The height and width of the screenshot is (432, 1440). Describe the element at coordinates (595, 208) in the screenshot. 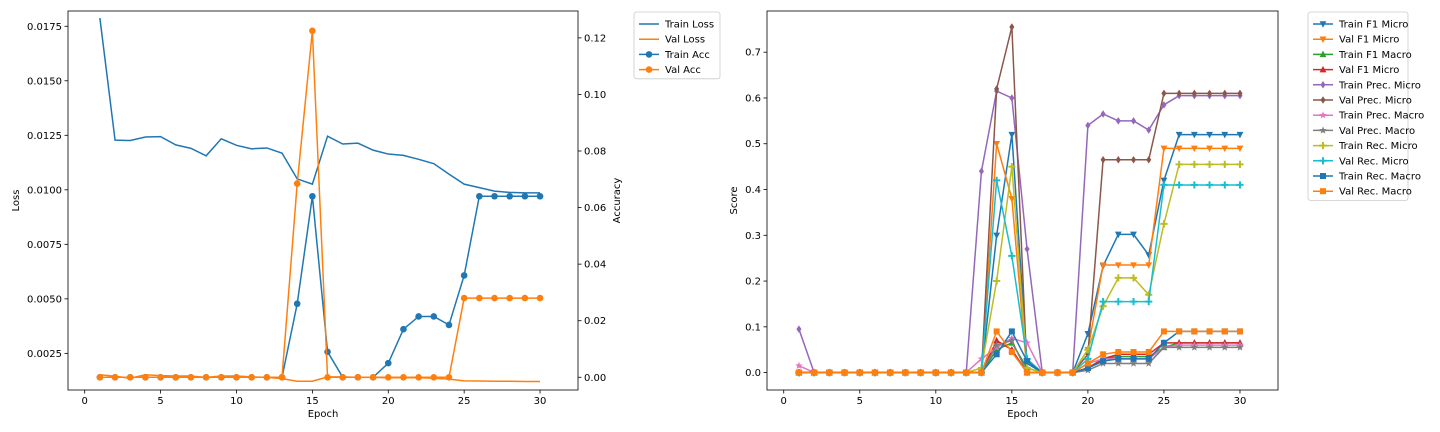

I see `y2-tick-label: 0.06` at that location.